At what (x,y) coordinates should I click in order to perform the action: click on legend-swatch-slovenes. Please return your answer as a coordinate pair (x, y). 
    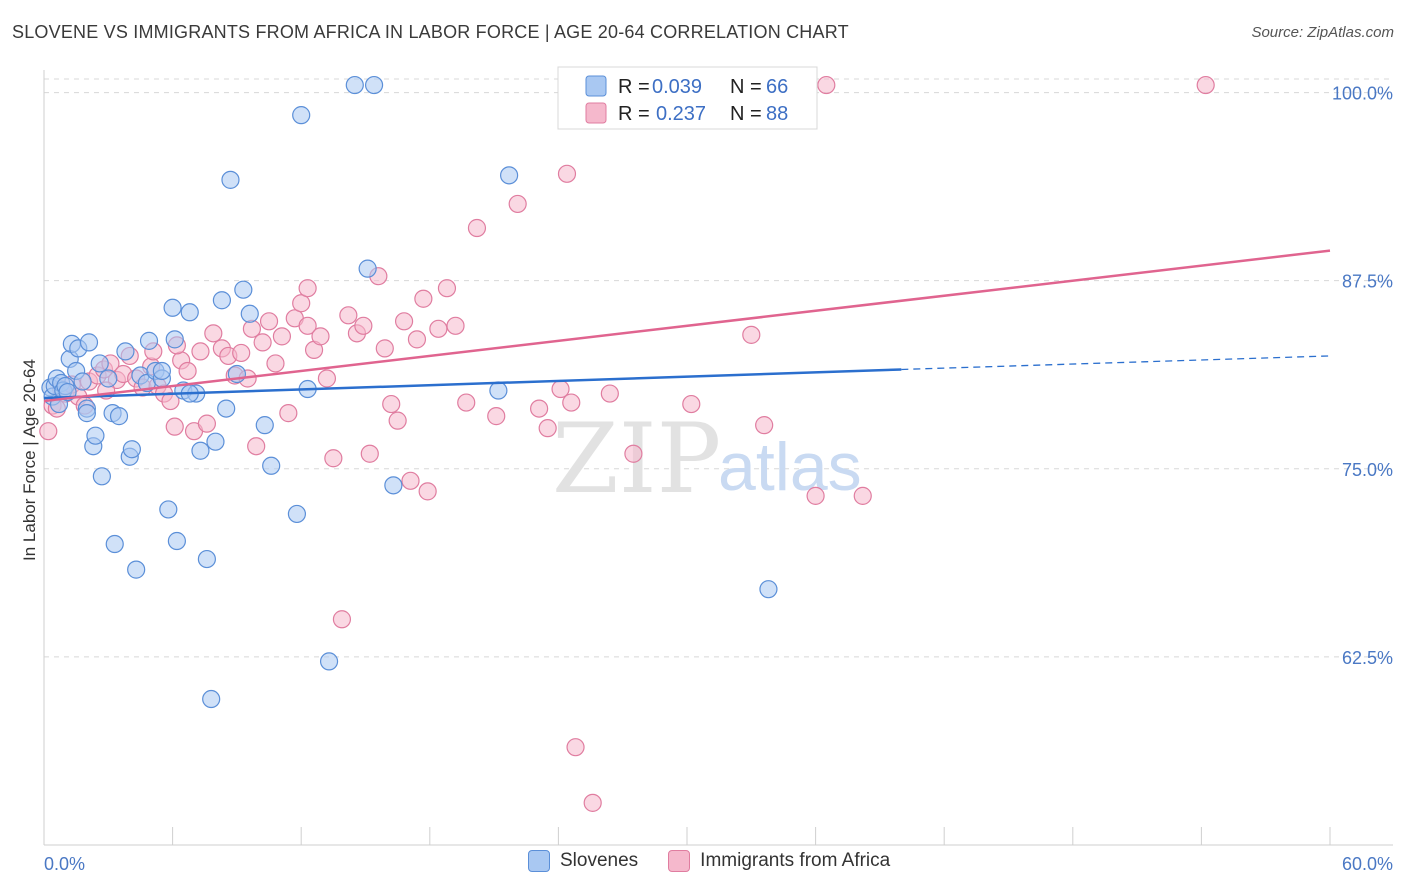
    Looking at the image, I should click on (596, 86).